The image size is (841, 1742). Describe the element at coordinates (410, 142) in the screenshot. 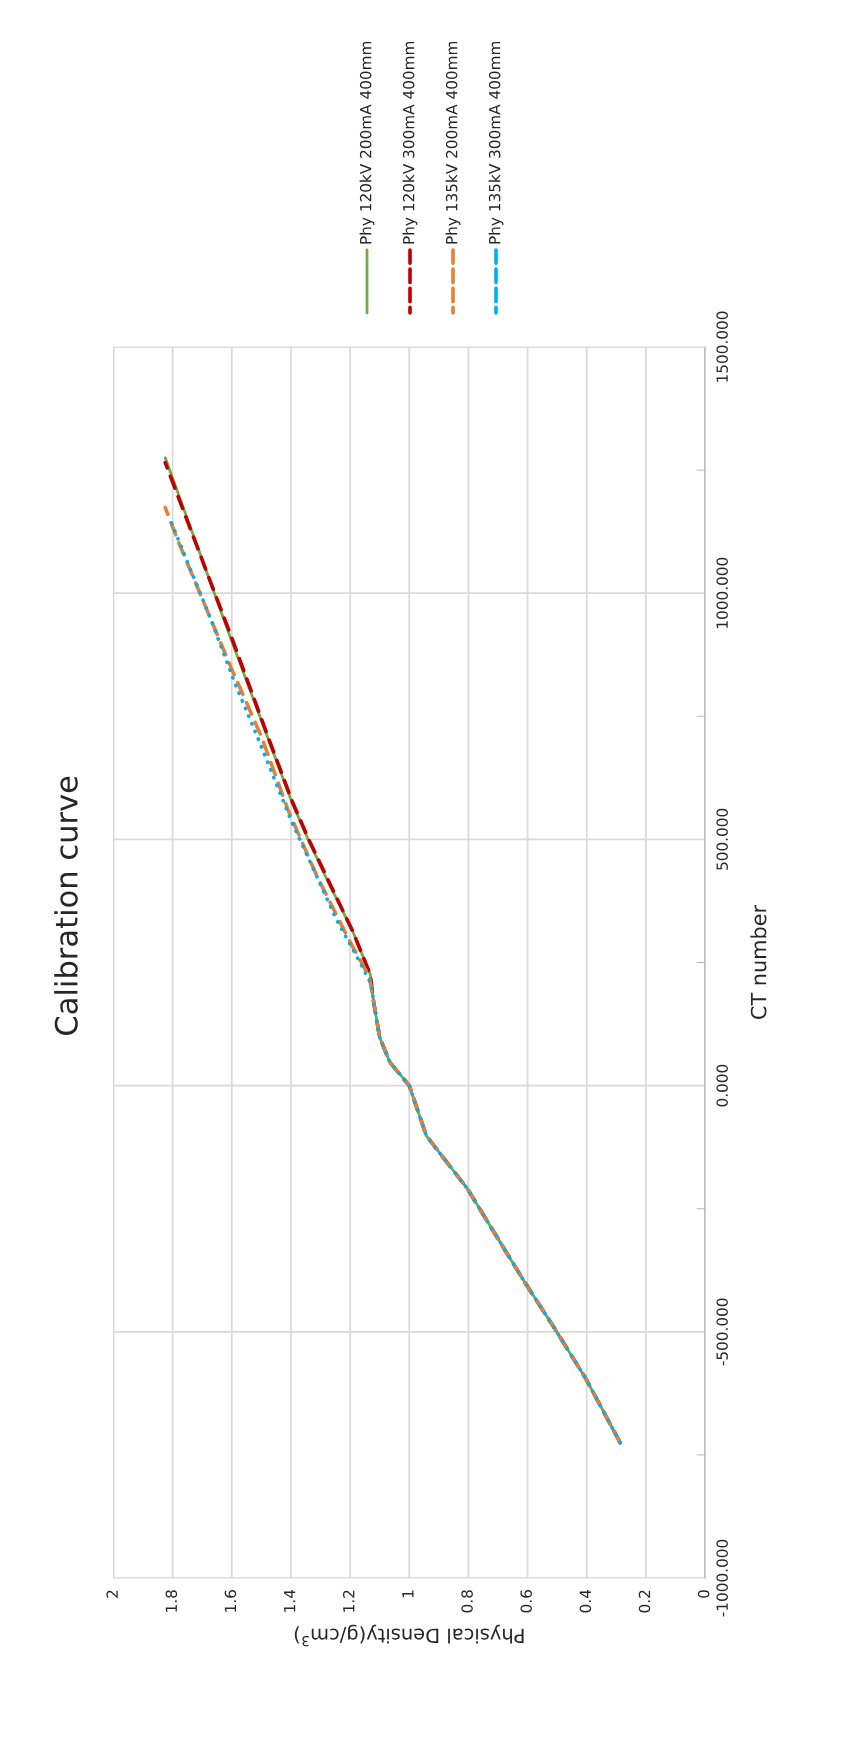

I see `text: Phy 120kV 300mA 400mm` at that location.